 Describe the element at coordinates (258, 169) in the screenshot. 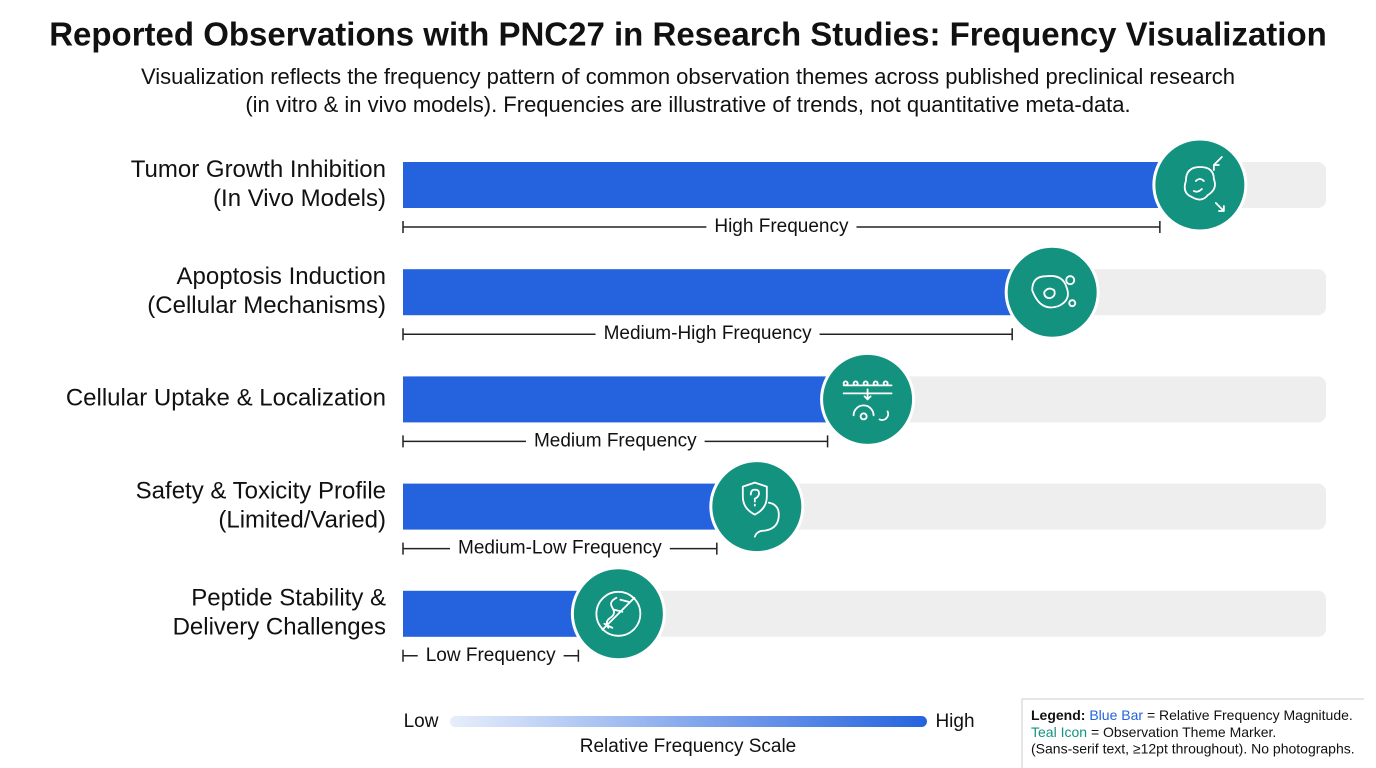

I see `y-tick-label: Tumor Growth Inhibition` at that location.